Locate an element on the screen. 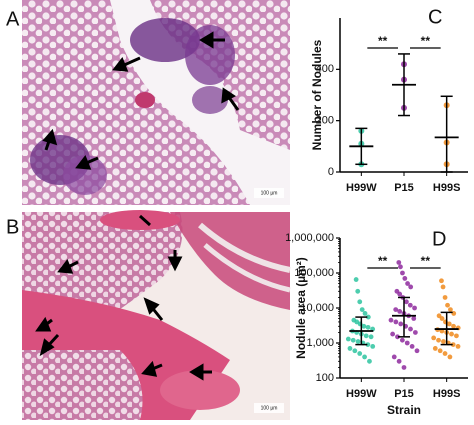 The image size is (474, 425). y-tick-label: 100 is located at coordinates (325, 378).